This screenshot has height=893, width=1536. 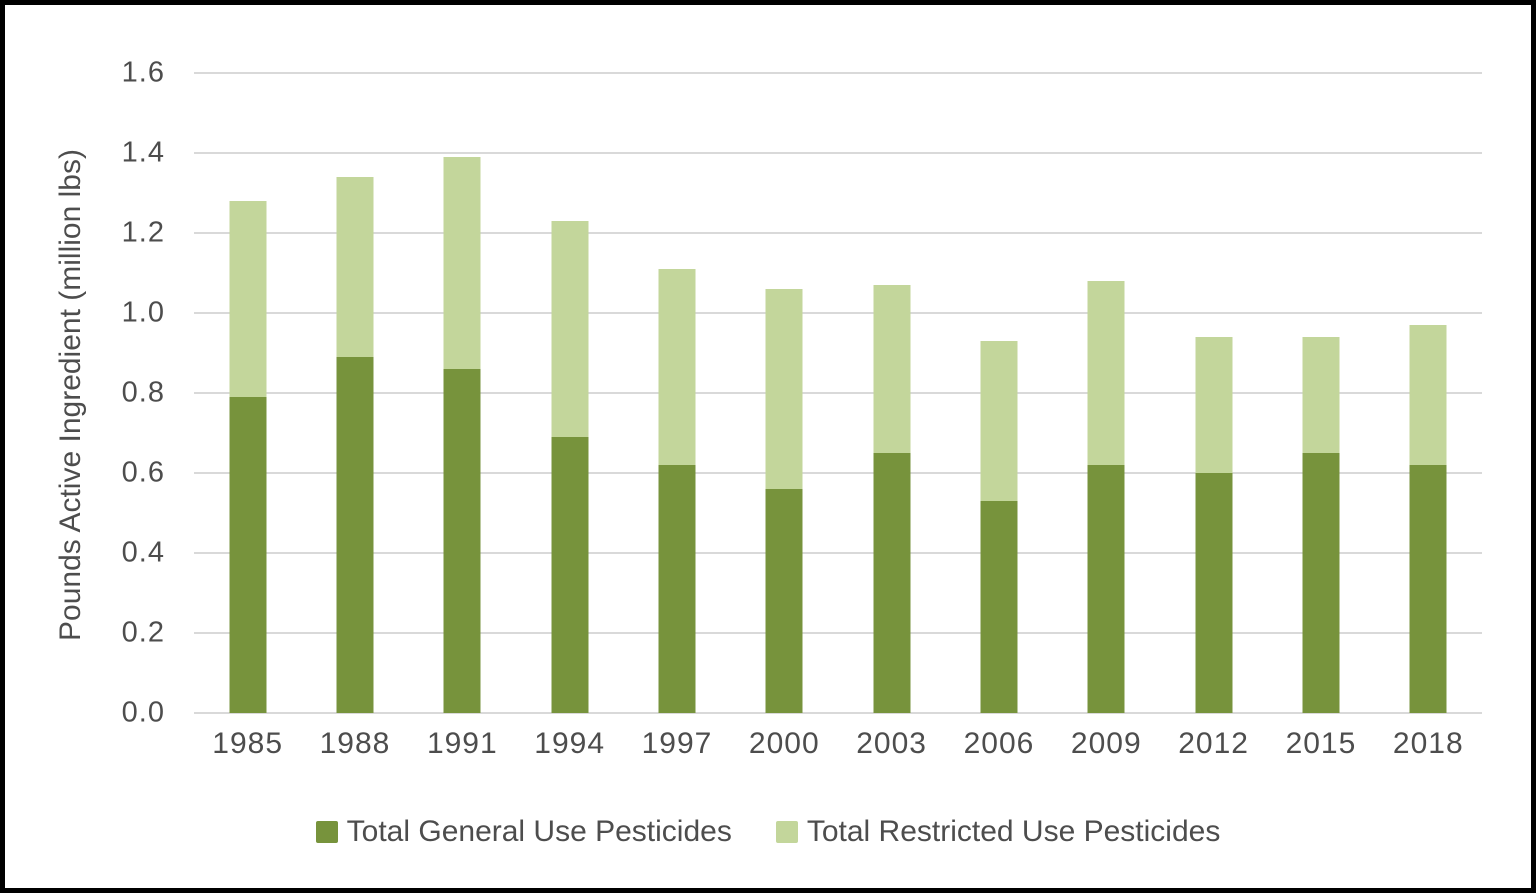 What do you see at coordinates (143, 312) in the screenshot?
I see `y-tick-label: 1.0` at bounding box center [143, 312].